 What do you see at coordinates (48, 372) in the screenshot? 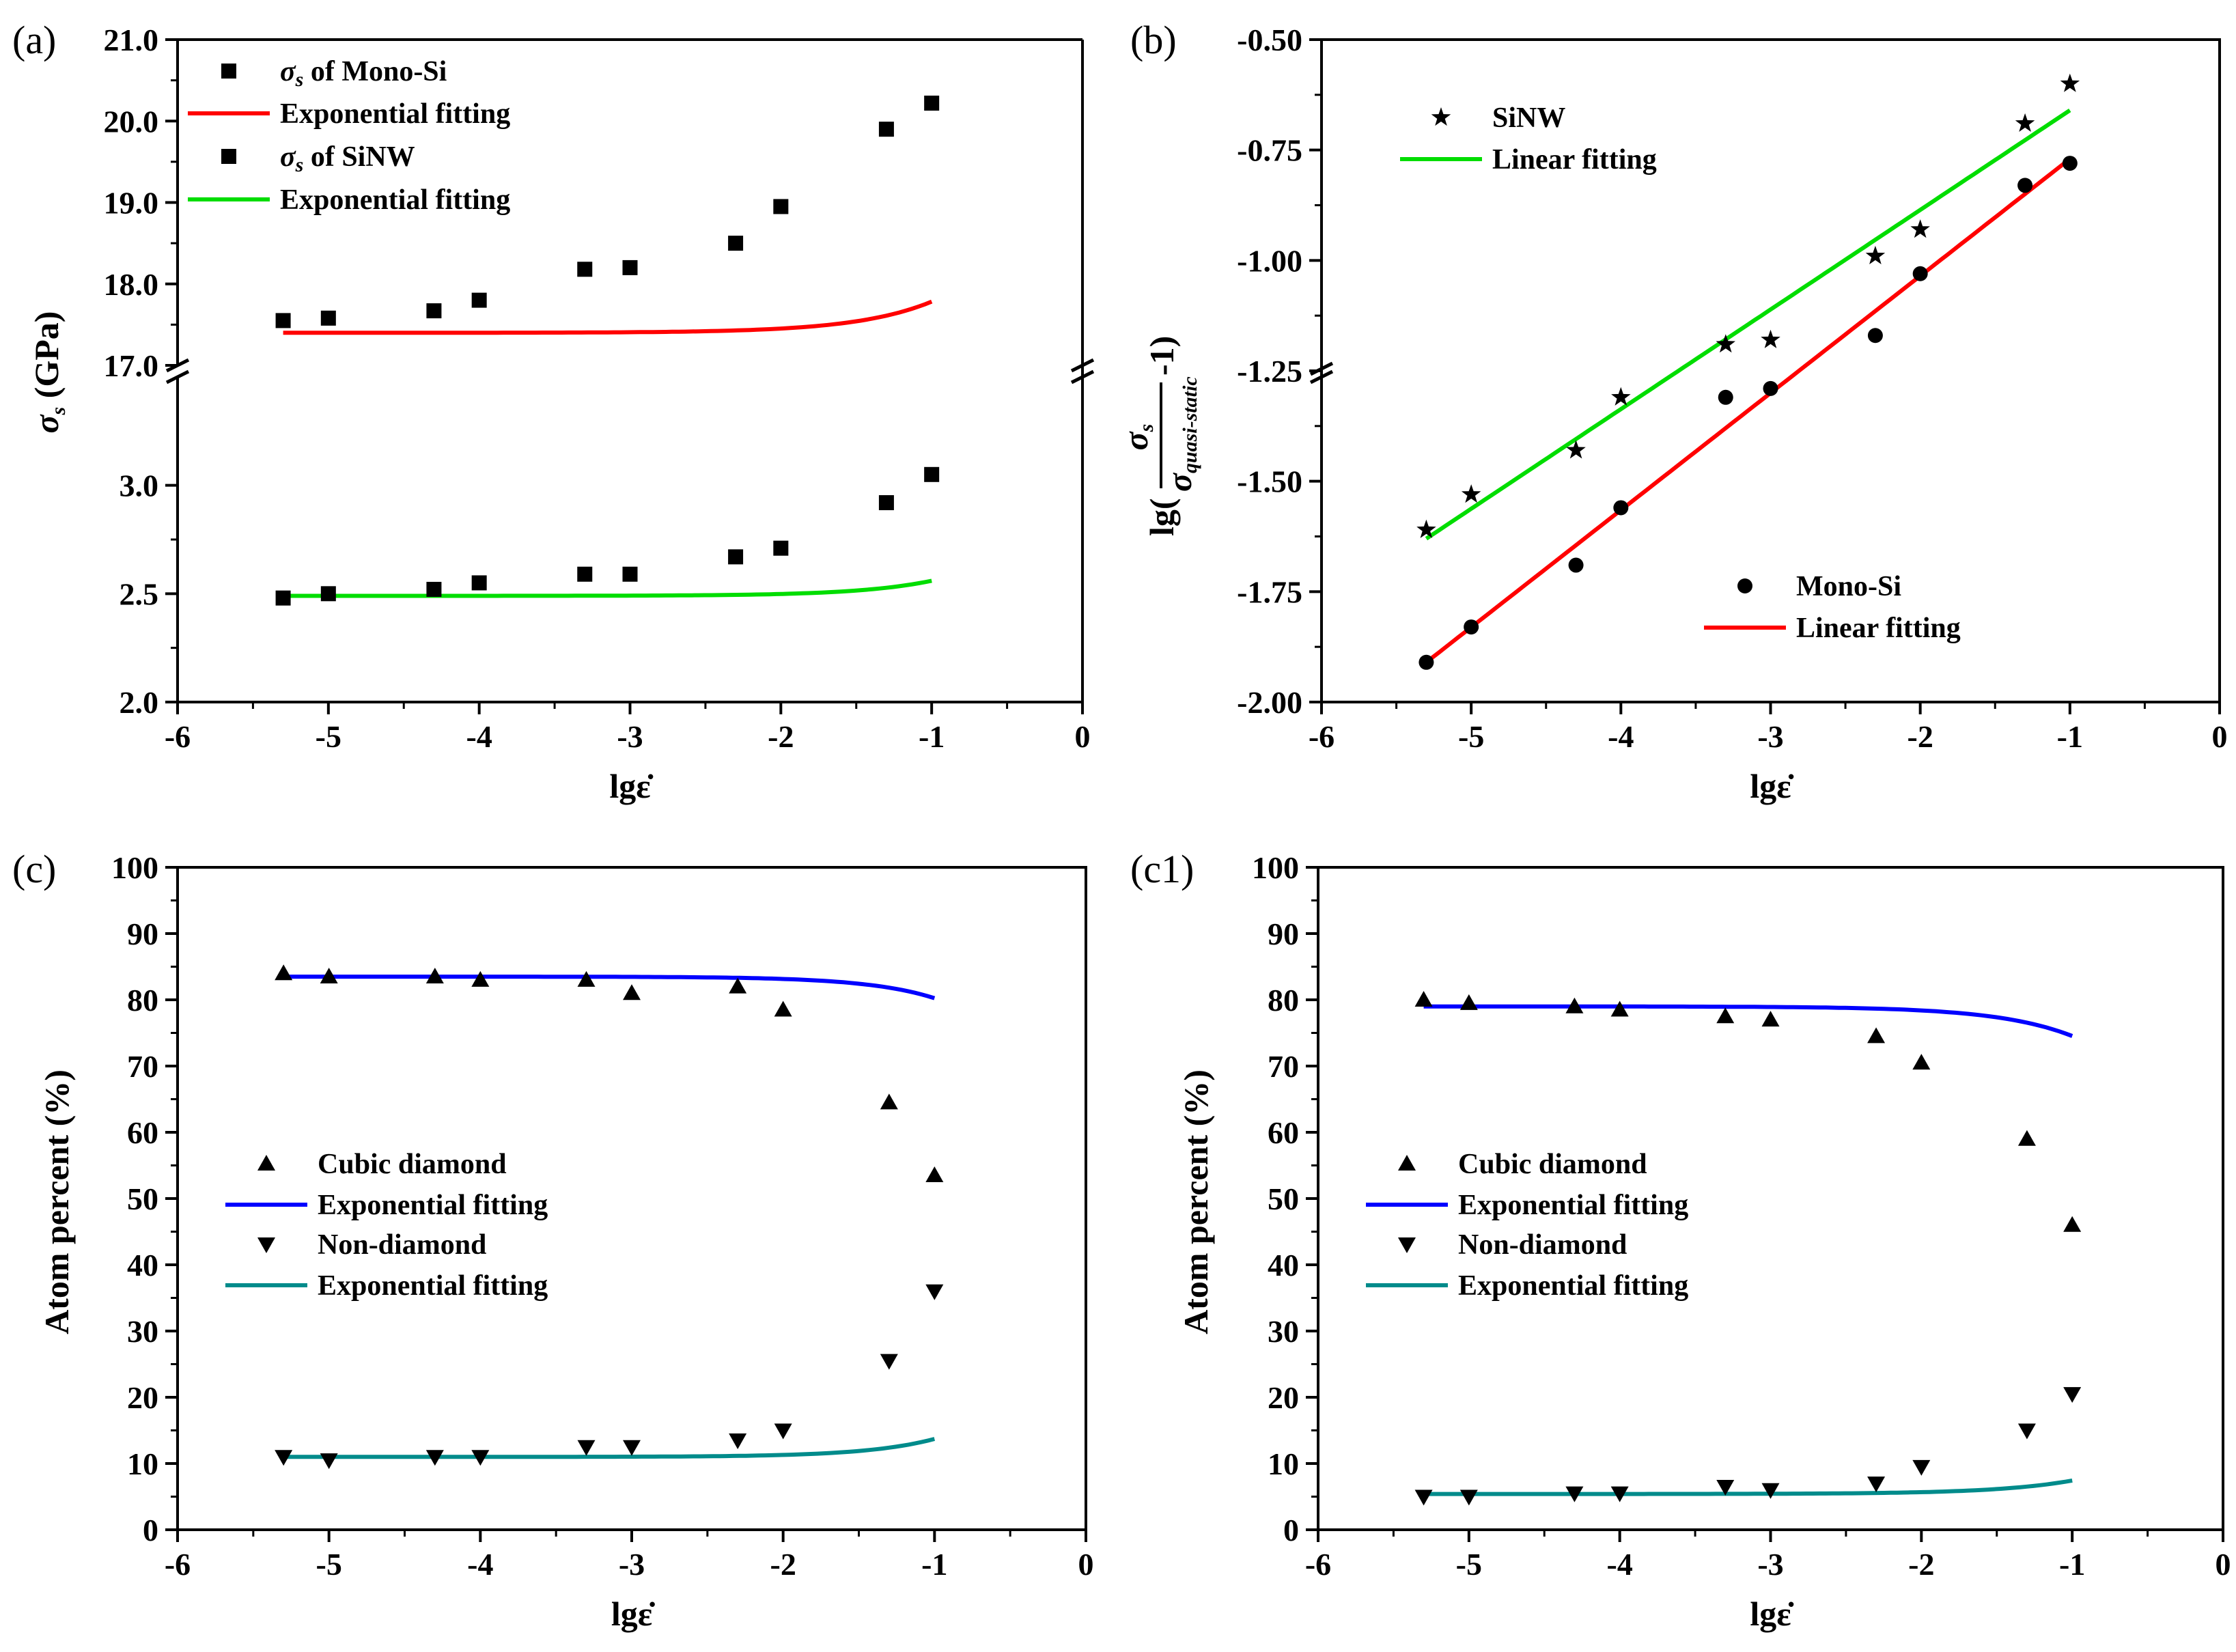
I see `y-axis-title: σs (GPa)` at bounding box center [48, 372].